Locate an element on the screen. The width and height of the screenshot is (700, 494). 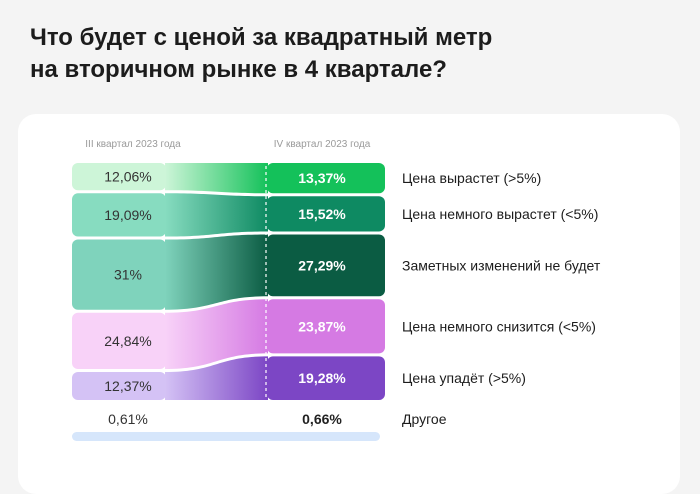
column-header-q4: IV квартал 2023 года is located at coordinates (322, 144).